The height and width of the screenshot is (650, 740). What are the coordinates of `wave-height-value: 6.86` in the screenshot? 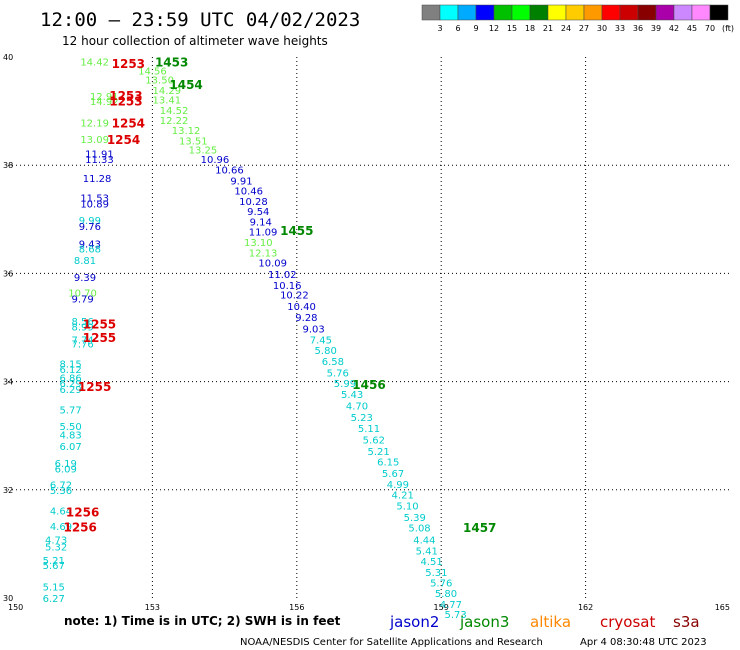 It's located at (70, 378).